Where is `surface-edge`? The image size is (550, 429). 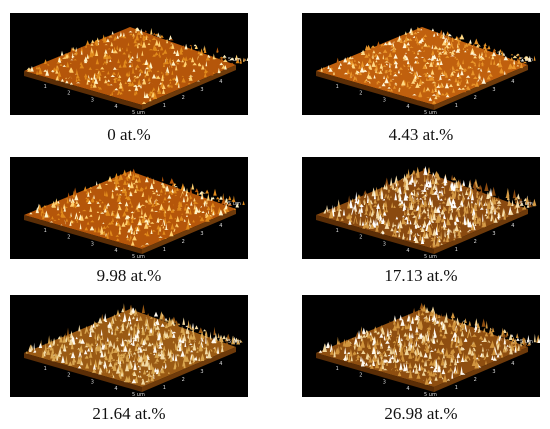
surface-edge is located at coordinates (83, 234).